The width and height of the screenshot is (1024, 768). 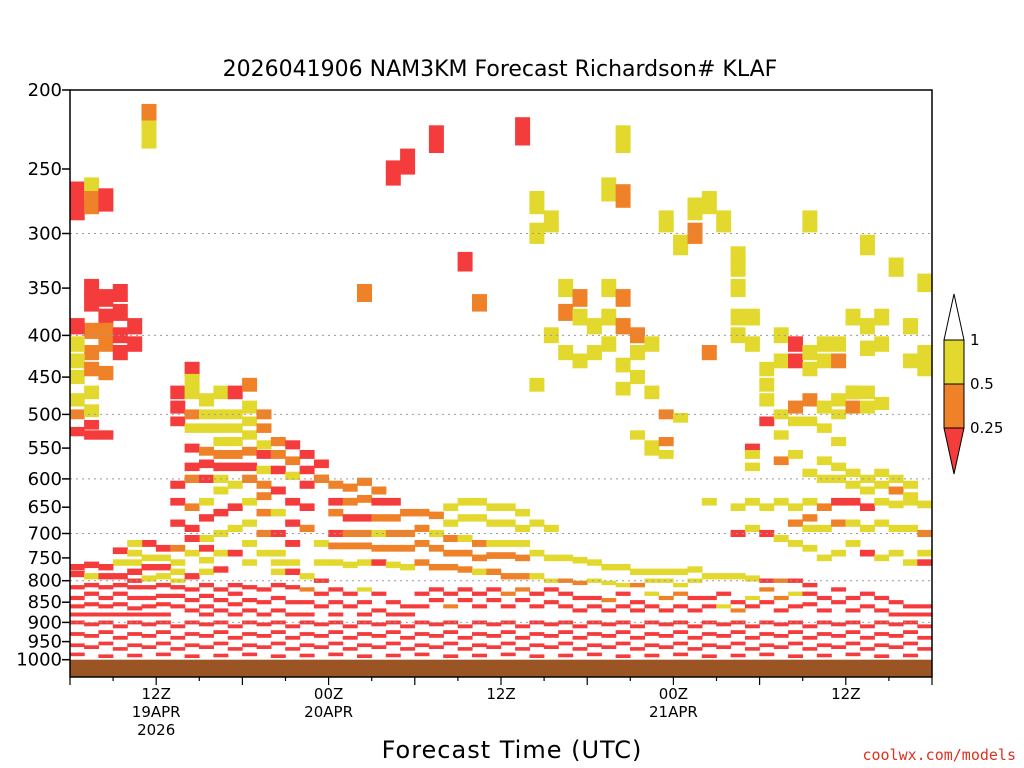 I want to click on legend-label: 0.5, so click(x=982, y=384).